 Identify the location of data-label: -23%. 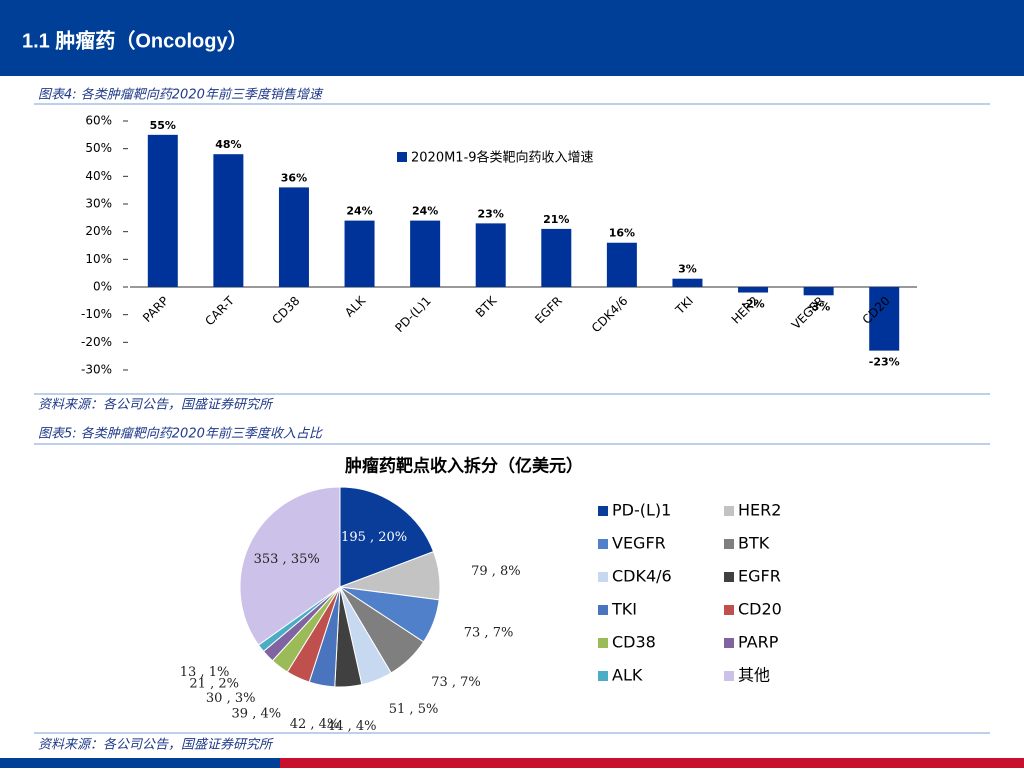
(884, 362).